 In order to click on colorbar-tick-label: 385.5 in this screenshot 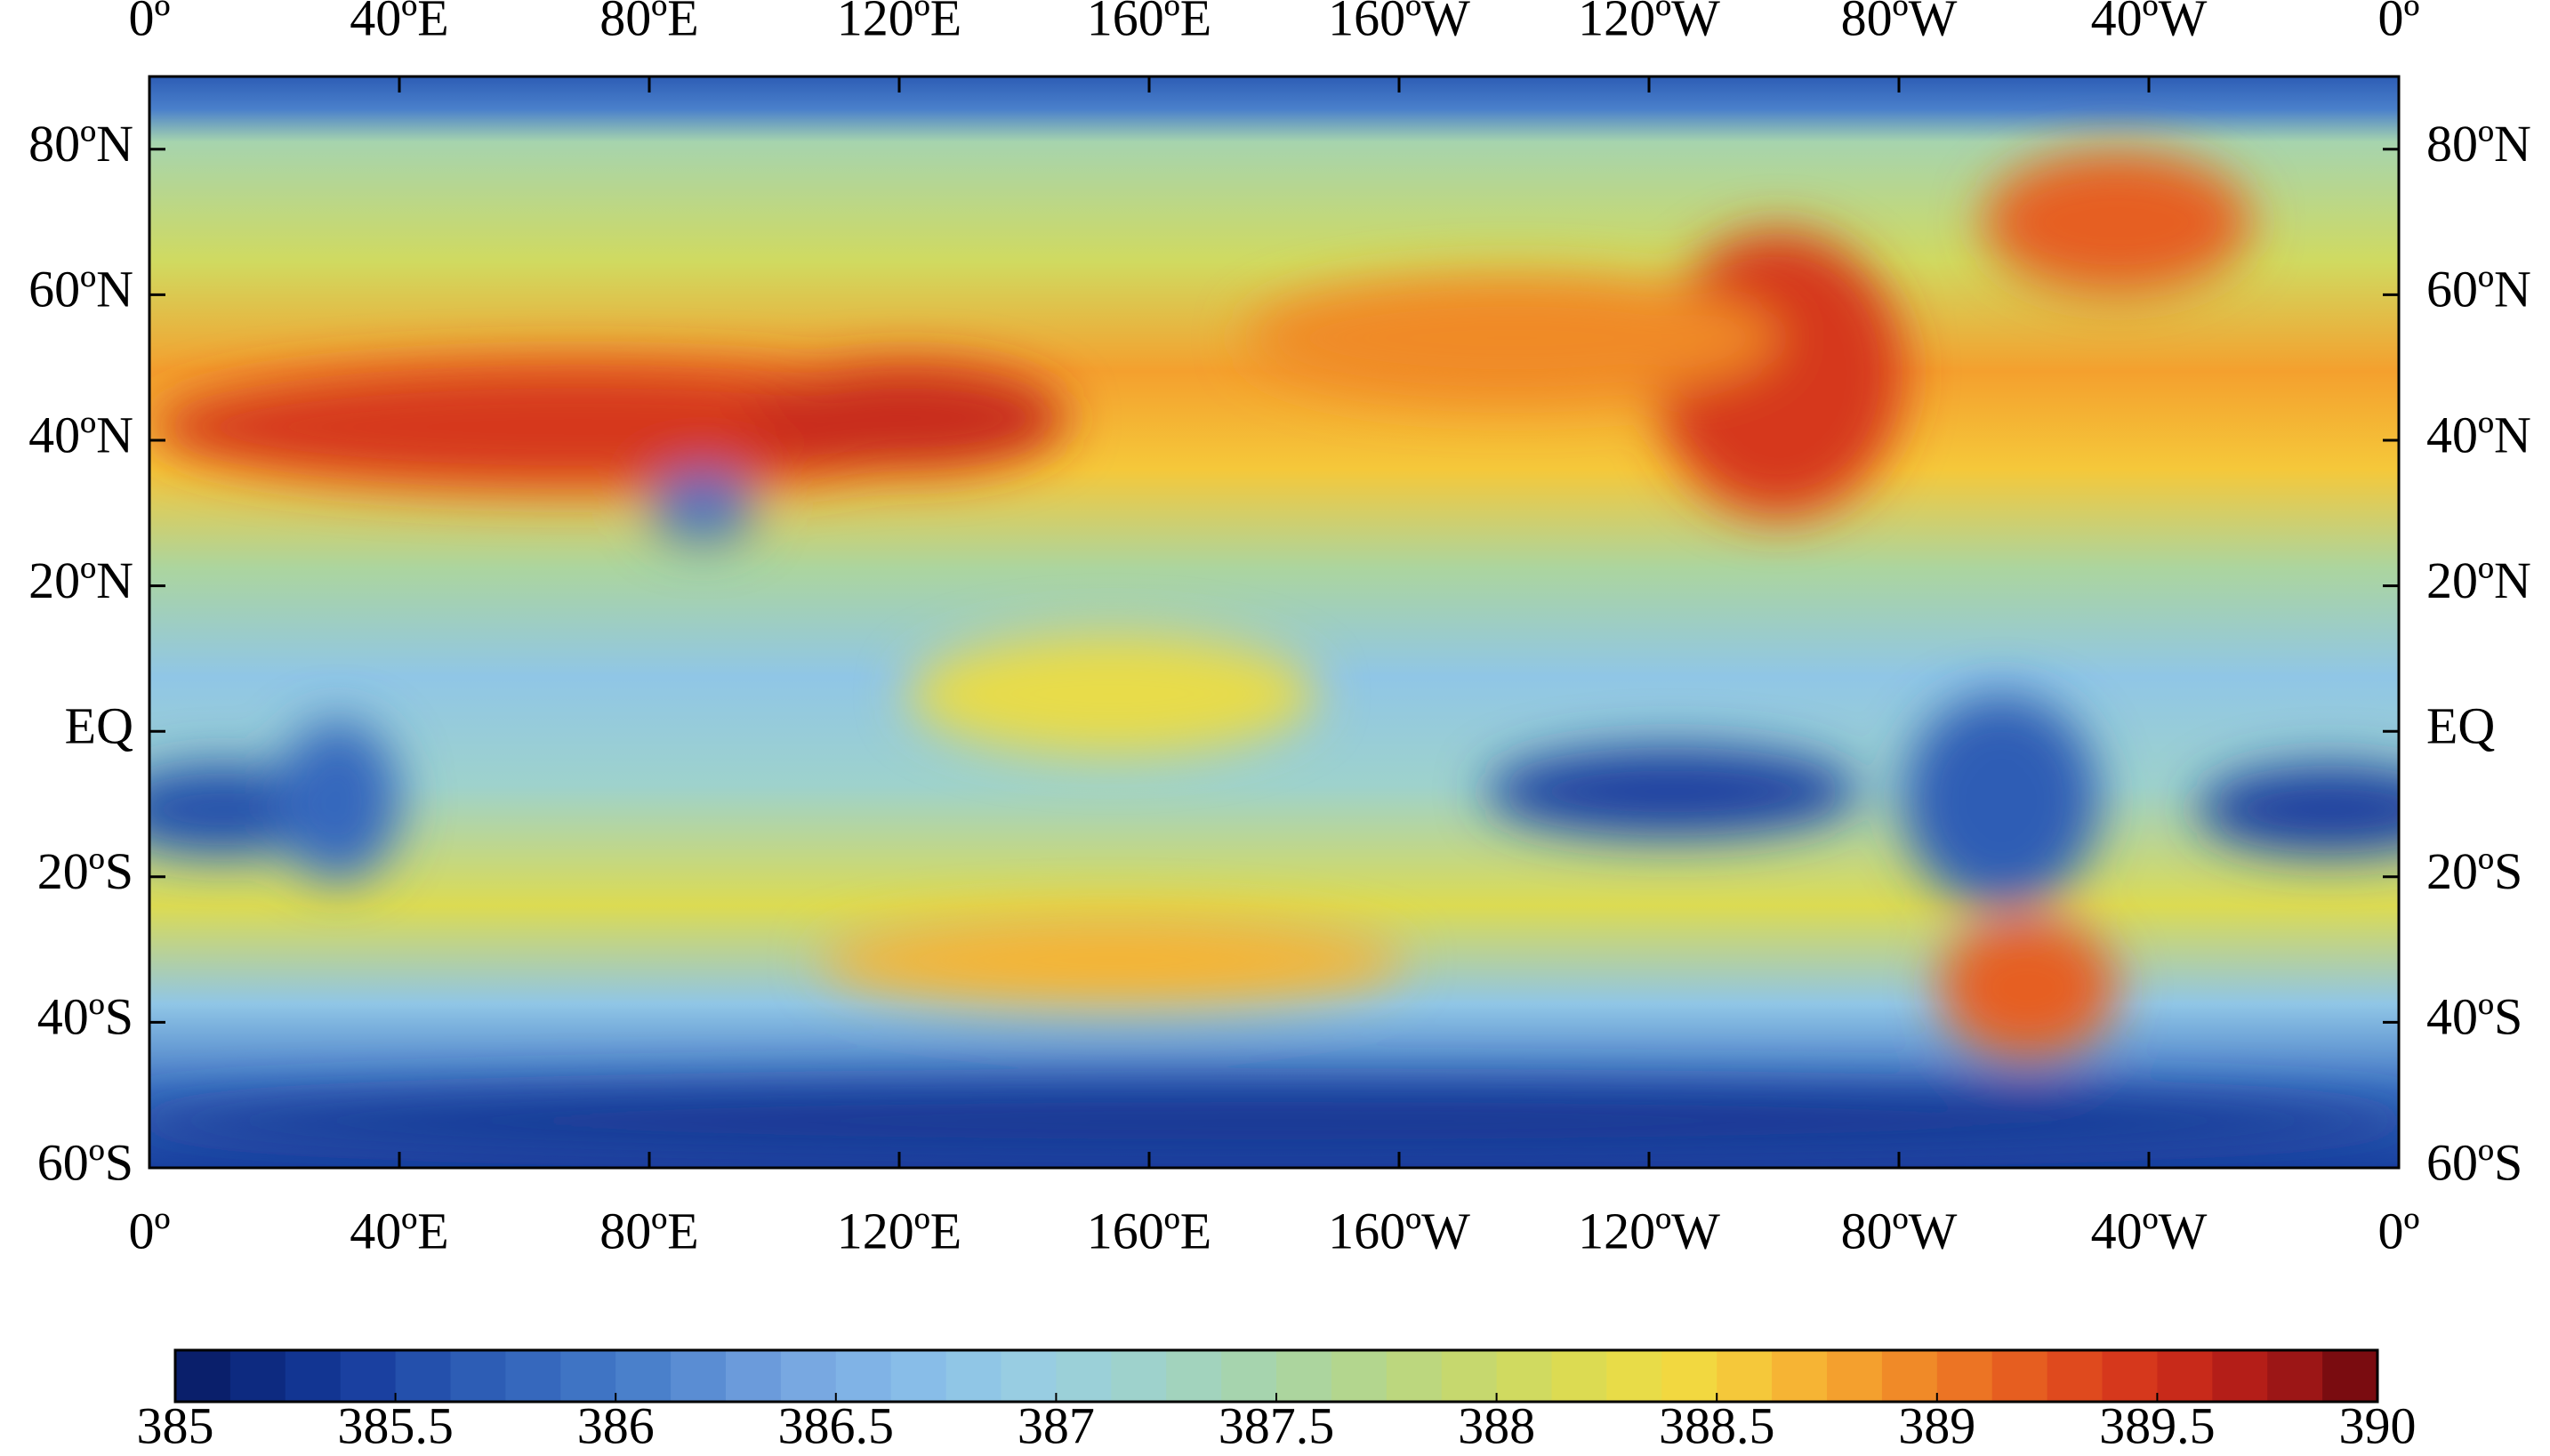, I will do `click(395, 1425)`.